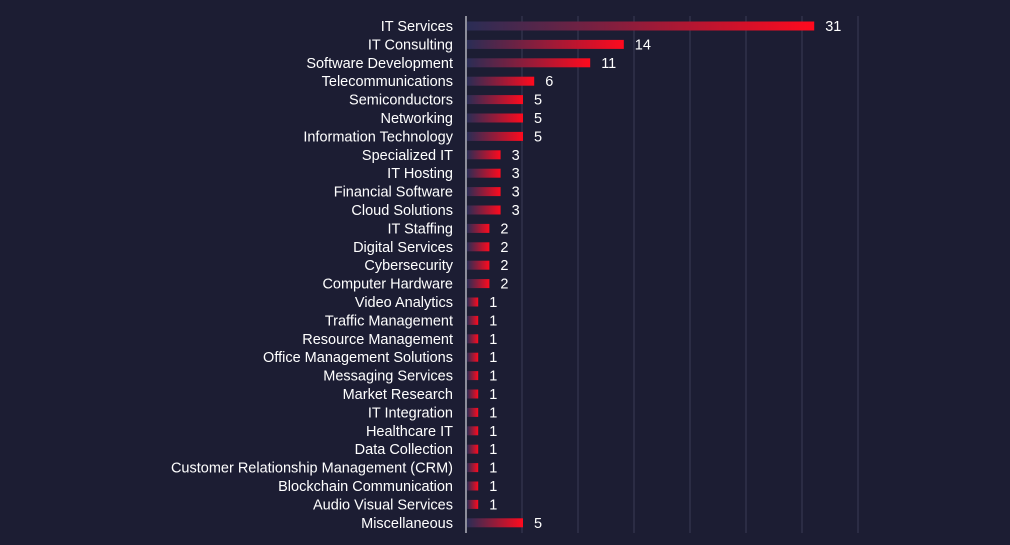 The width and height of the screenshot is (1010, 545). Describe the element at coordinates (398, 395) in the screenshot. I see `category-label: Market Research` at that location.